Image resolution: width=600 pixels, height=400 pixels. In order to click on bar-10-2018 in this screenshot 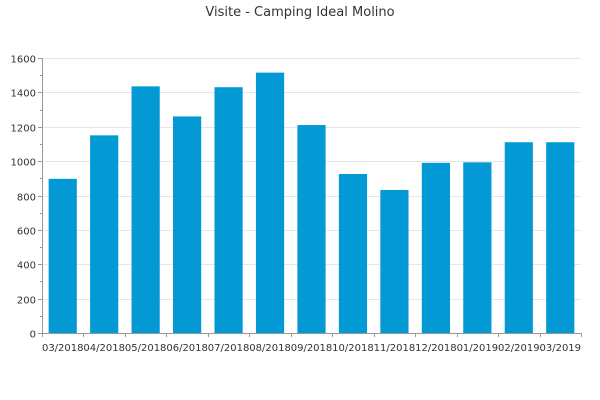, I will do `click(353, 253)`.